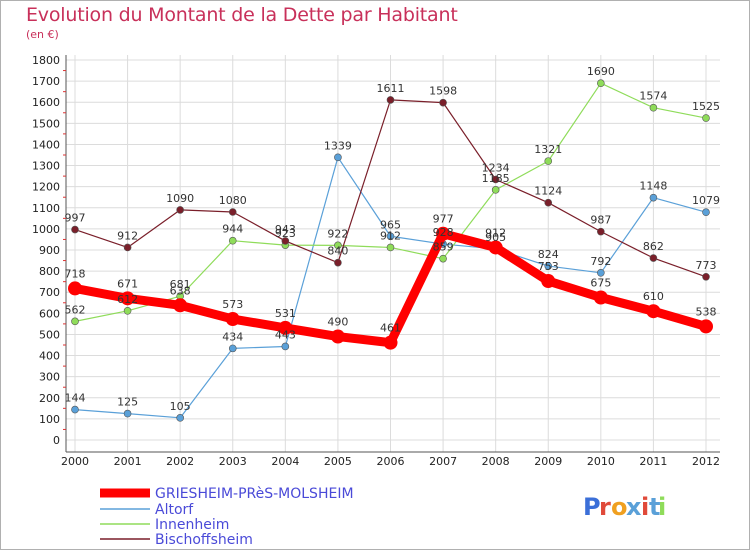 The width and height of the screenshot is (750, 550). What do you see at coordinates (600, 220) in the screenshot?
I see `data-label-3: 987` at bounding box center [600, 220].